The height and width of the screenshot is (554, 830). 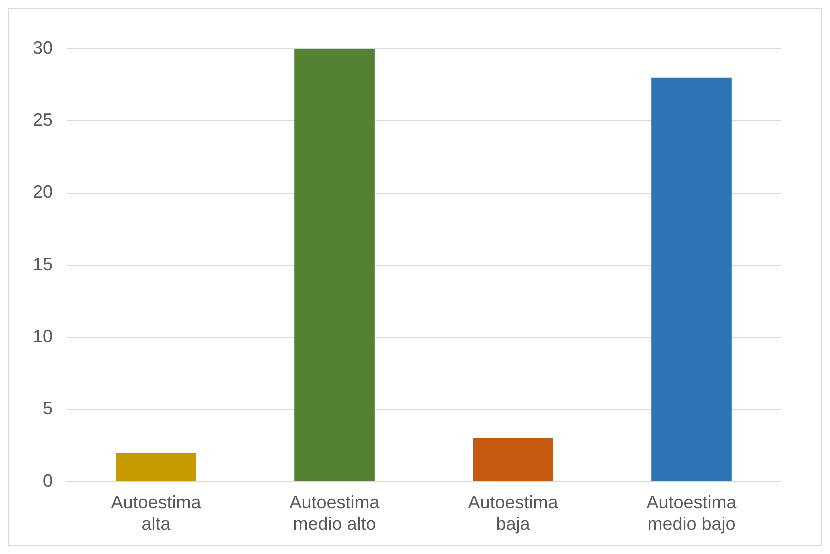 What do you see at coordinates (156, 524) in the screenshot?
I see `category-label: alta` at bounding box center [156, 524].